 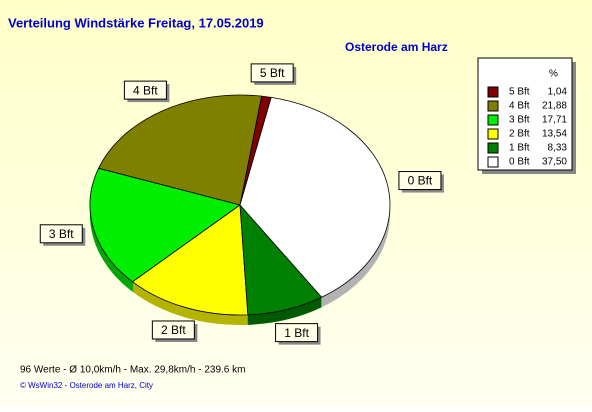 I want to click on legend-label: 0 Bft, so click(x=519, y=162).